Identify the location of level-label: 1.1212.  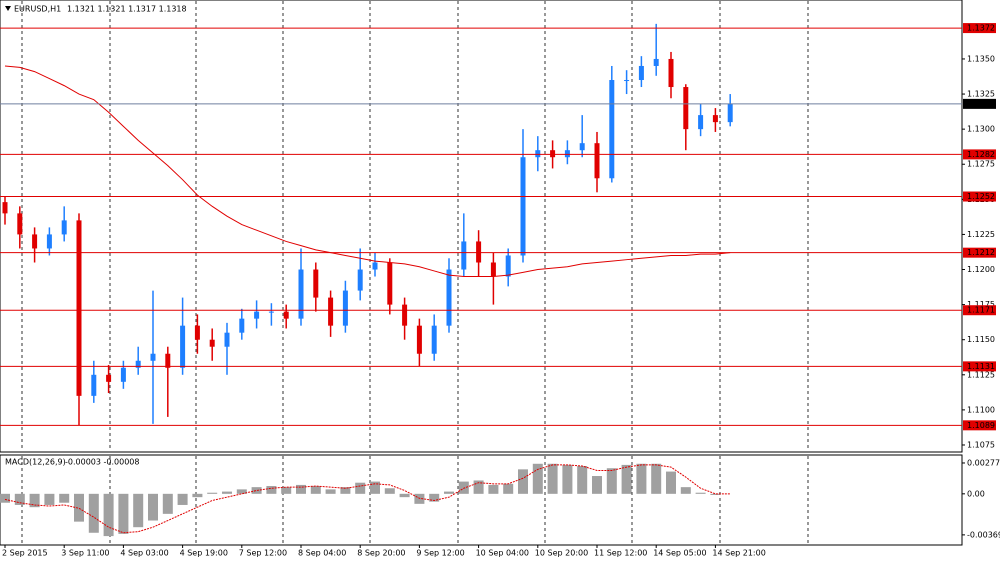
(981, 252).